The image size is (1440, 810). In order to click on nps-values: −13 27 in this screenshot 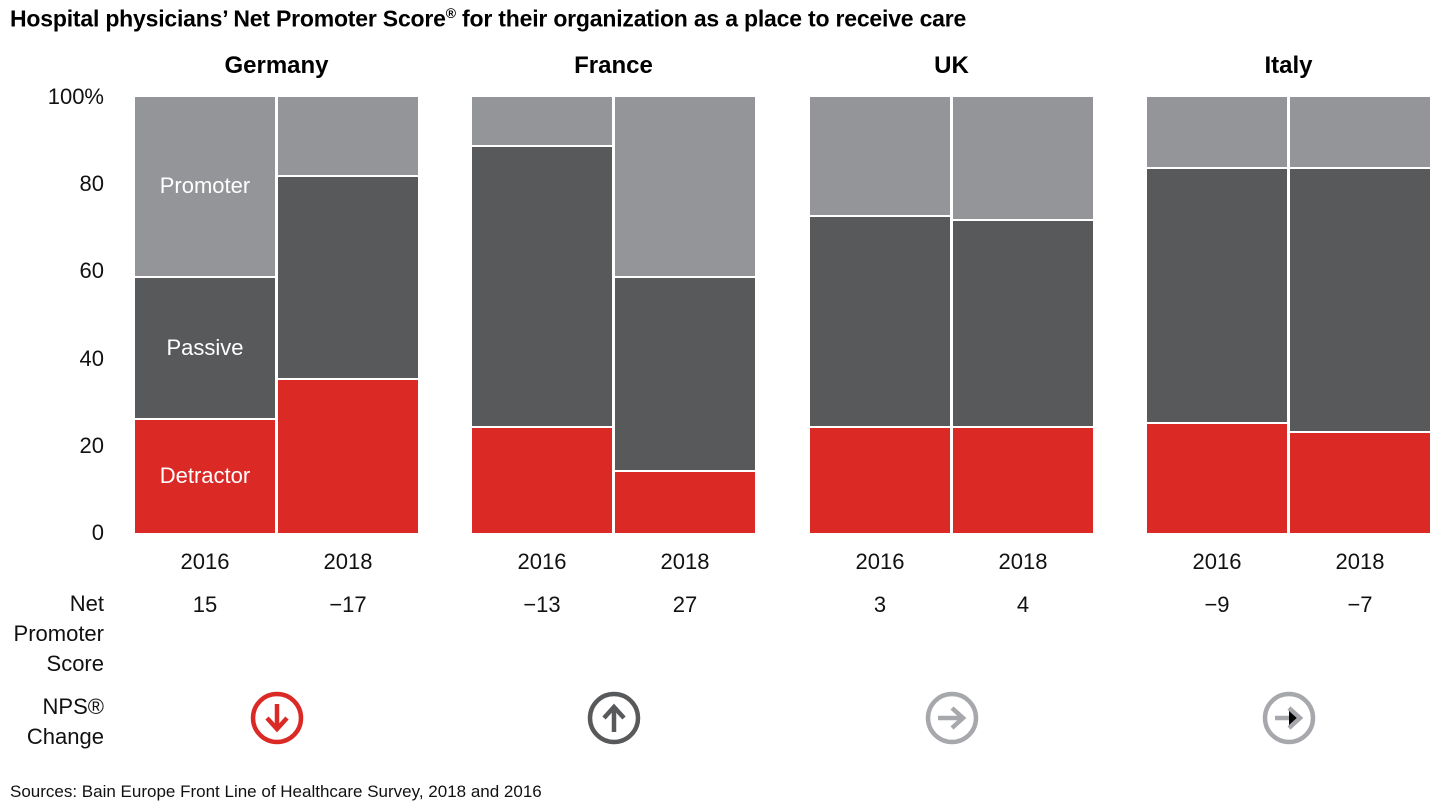, I will do `click(613, 605)`.